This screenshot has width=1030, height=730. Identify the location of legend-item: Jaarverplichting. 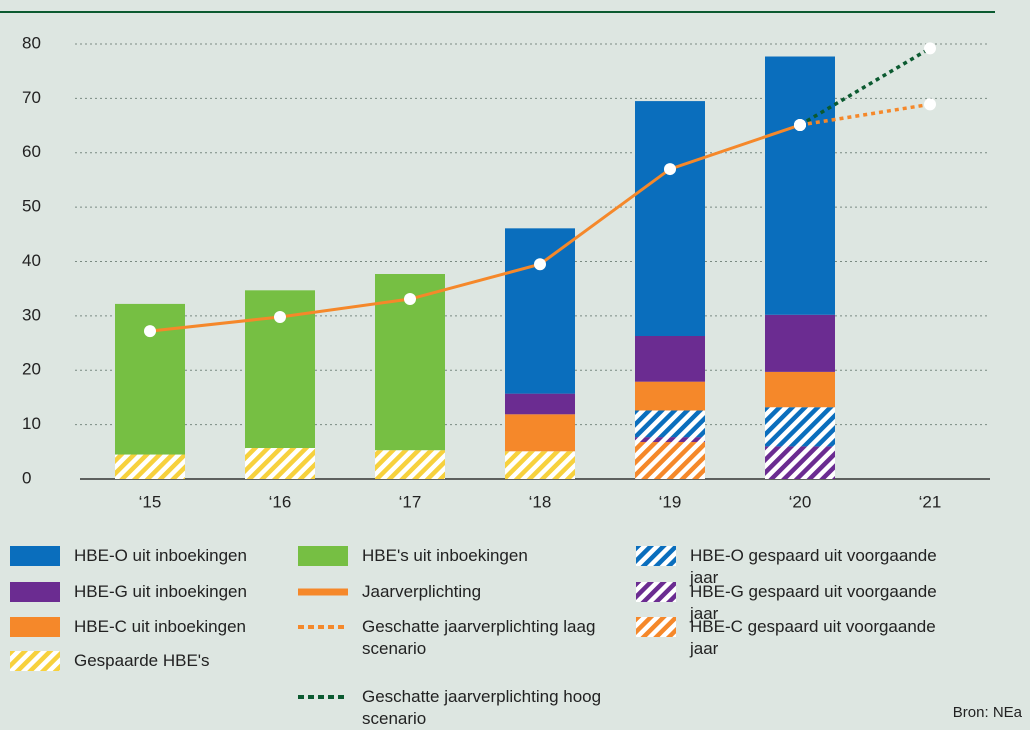
(460, 592).